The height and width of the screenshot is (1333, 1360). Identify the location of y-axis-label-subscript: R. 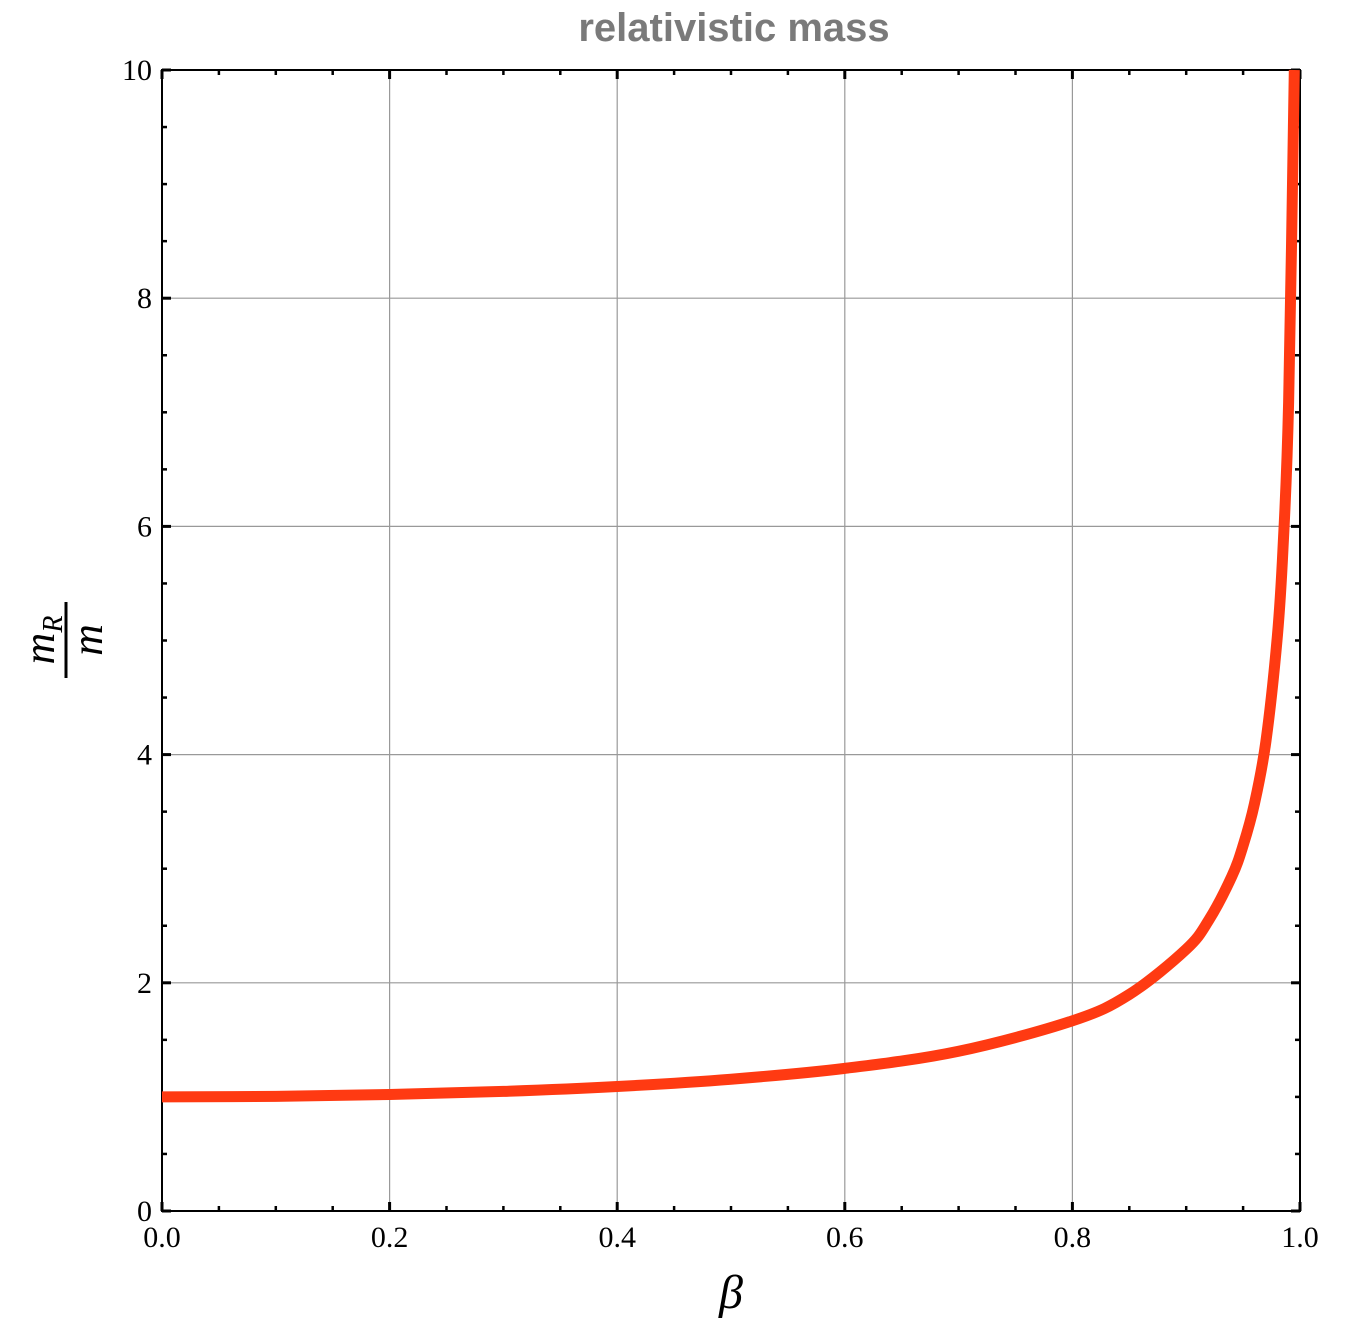
(53, 625).